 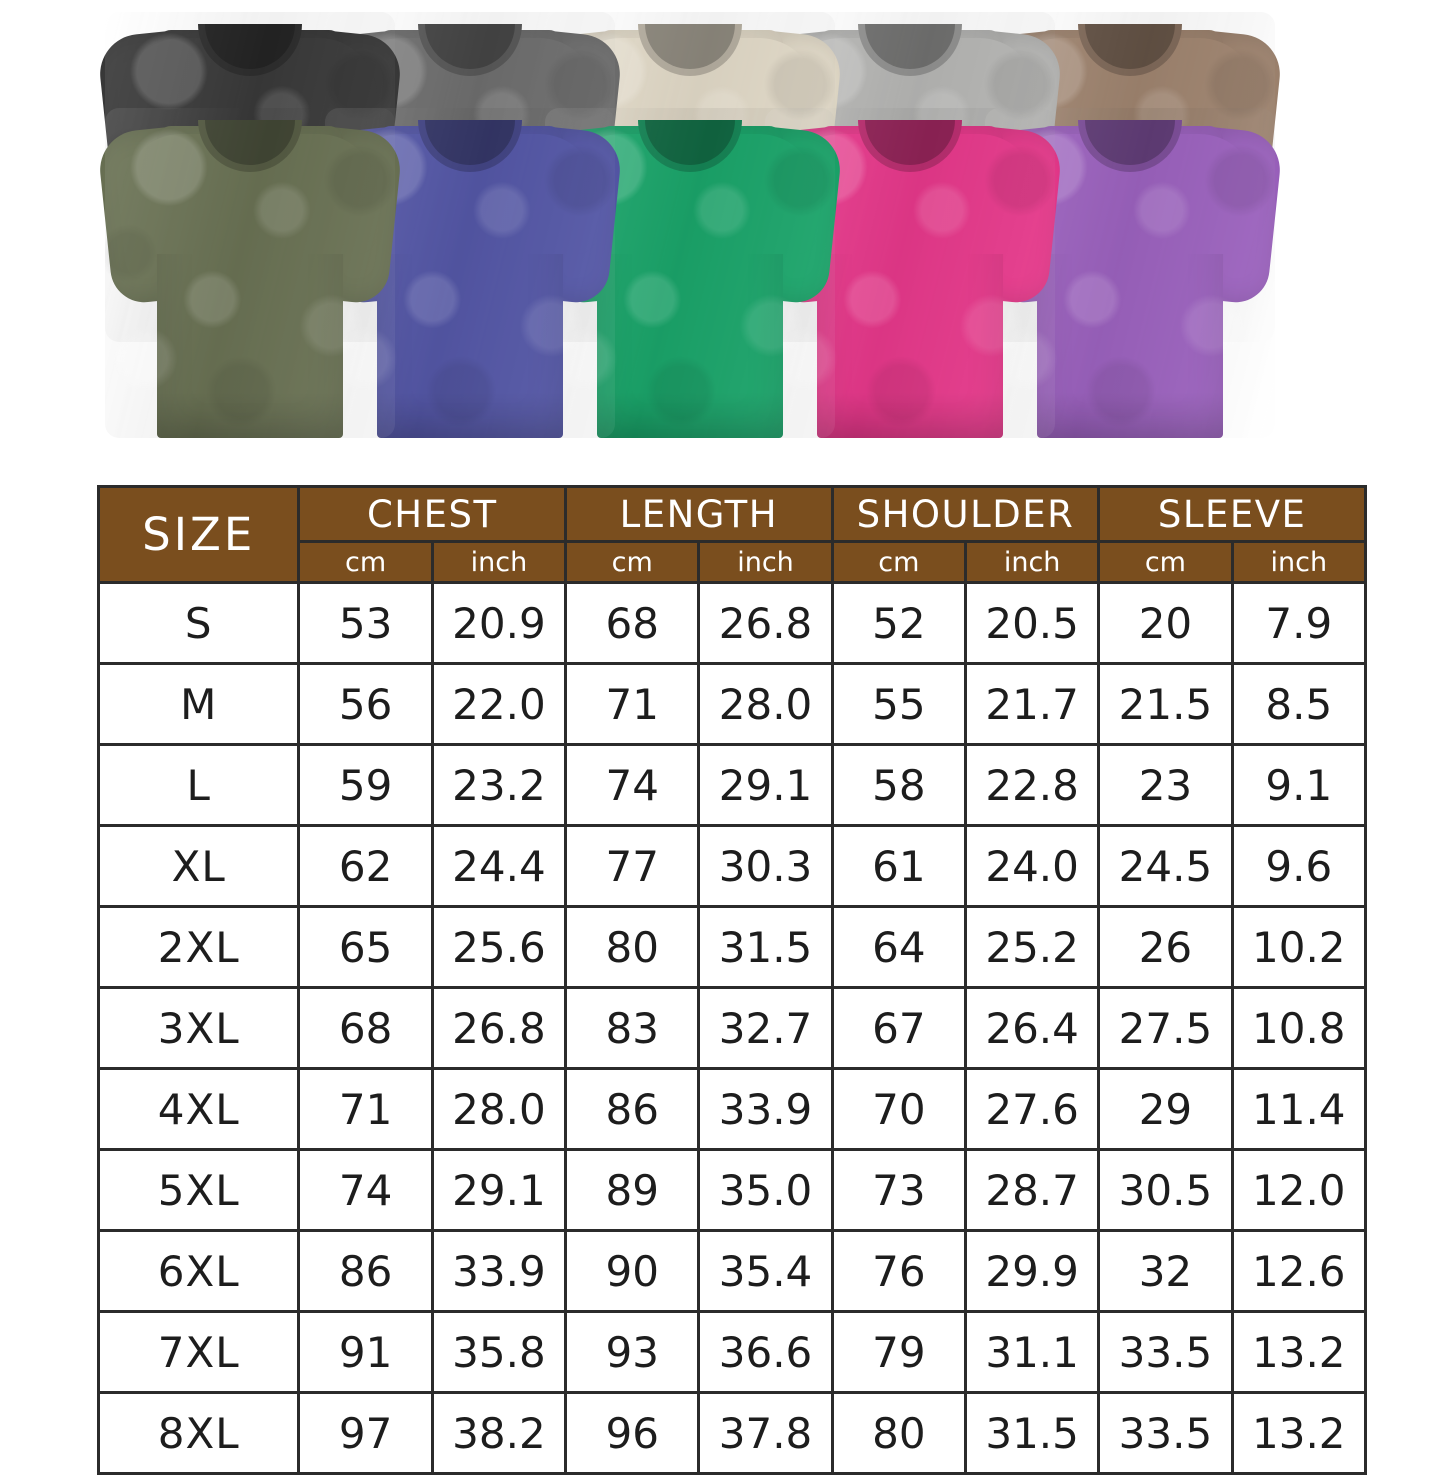 I want to click on cell-sleeve-in: 8.5, so click(x=1299, y=704).